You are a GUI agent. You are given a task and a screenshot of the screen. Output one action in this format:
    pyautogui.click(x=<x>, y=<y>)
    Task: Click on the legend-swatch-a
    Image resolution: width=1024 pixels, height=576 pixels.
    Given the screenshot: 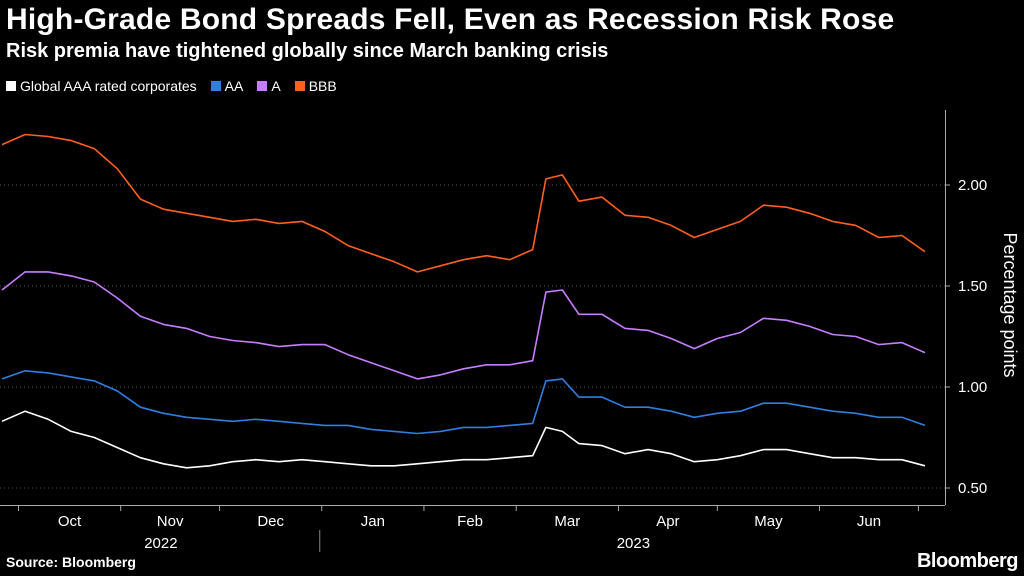 What is the action you would take?
    pyautogui.click(x=262, y=86)
    